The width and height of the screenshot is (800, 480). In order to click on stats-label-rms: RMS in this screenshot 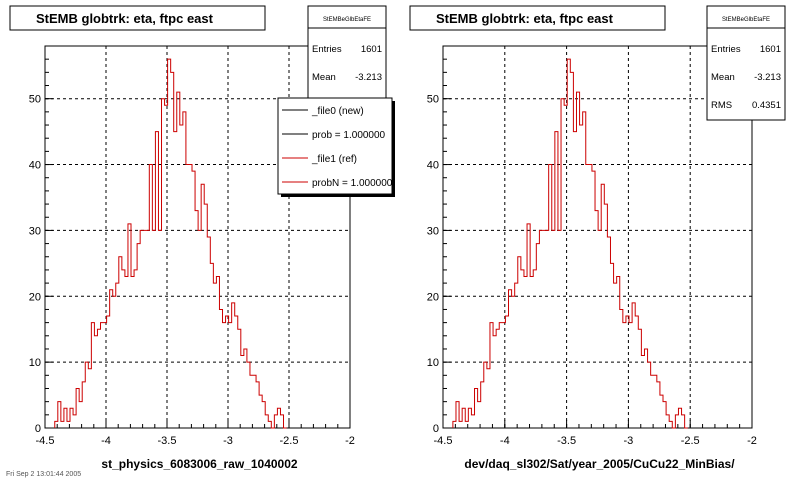, I will do `click(721, 105)`.